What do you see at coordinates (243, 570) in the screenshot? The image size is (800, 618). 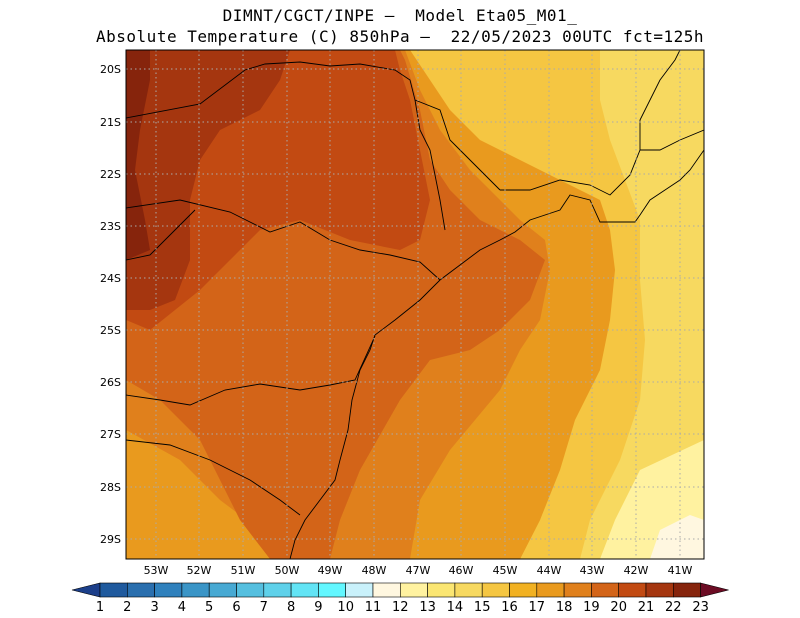 I see `longitude-label: 51W` at bounding box center [243, 570].